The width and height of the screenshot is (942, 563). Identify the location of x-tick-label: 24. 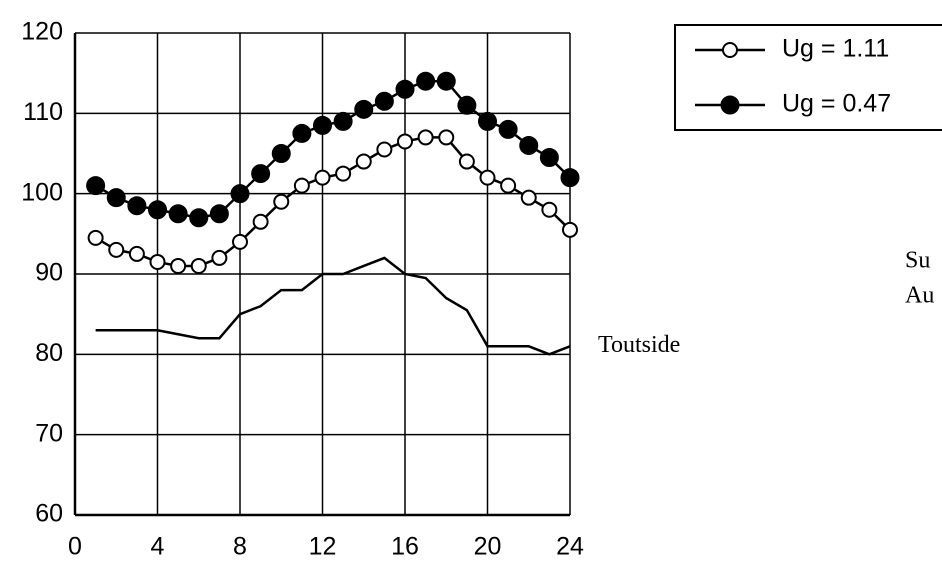
(570, 547).